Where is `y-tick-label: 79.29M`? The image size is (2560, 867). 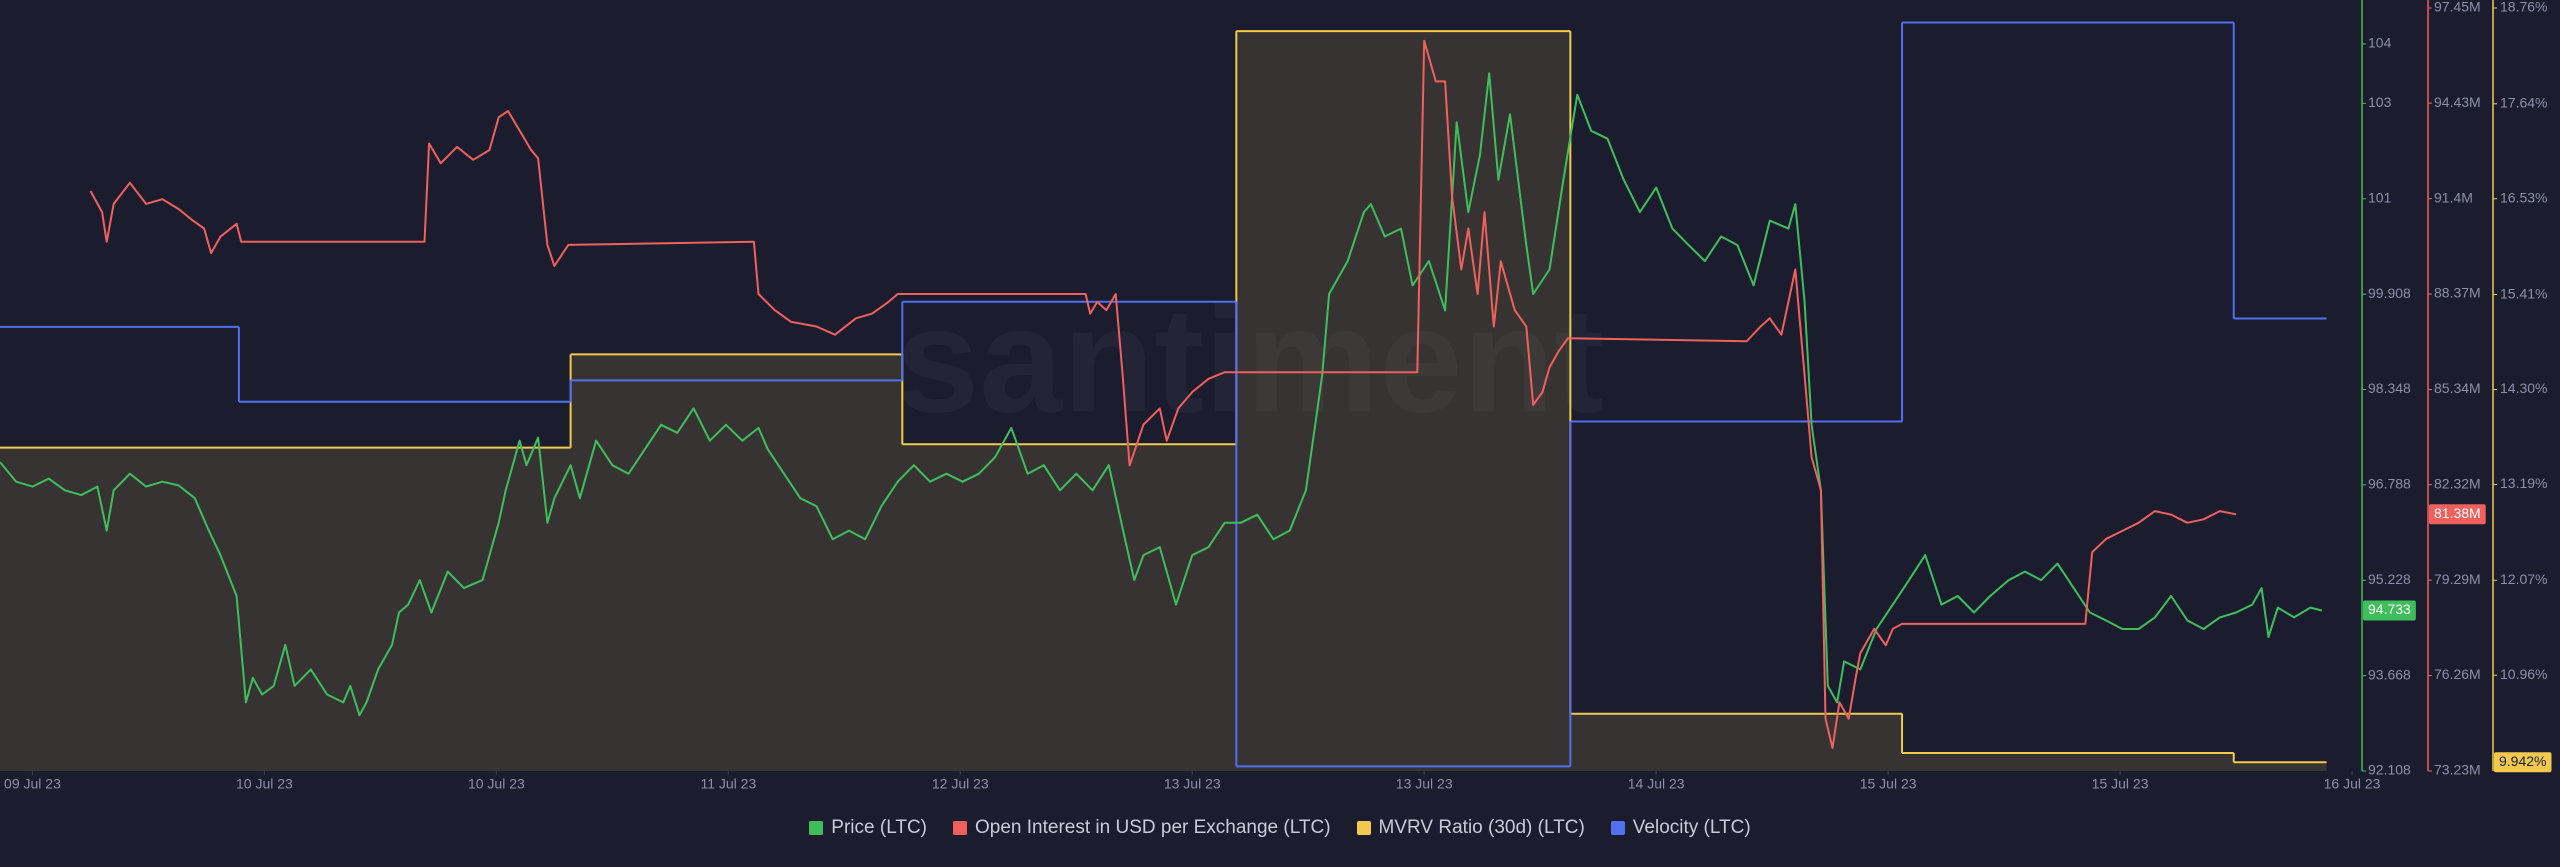 y-tick-label: 79.29M is located at coordinates (2457, 579).